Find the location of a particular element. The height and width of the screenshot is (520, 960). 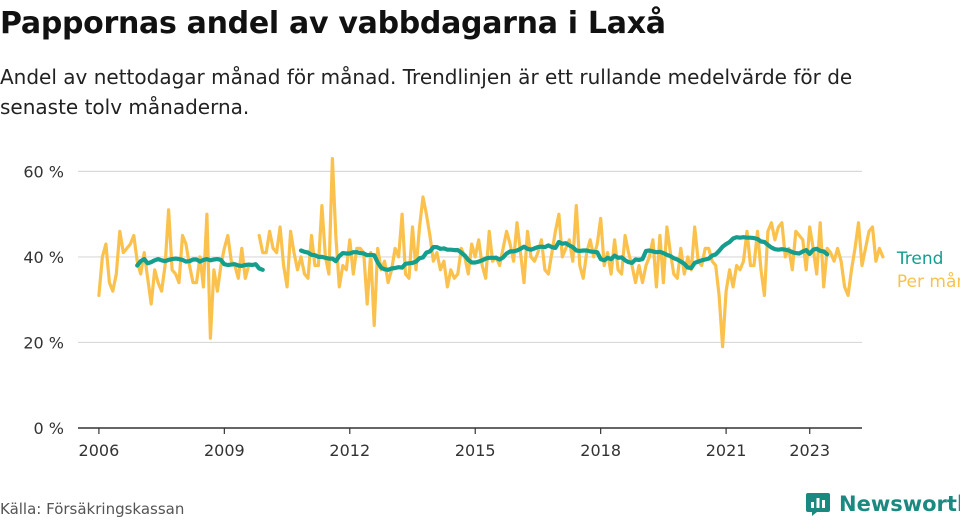

x-tick-label: 2006 is located at coordinates (99, 450).